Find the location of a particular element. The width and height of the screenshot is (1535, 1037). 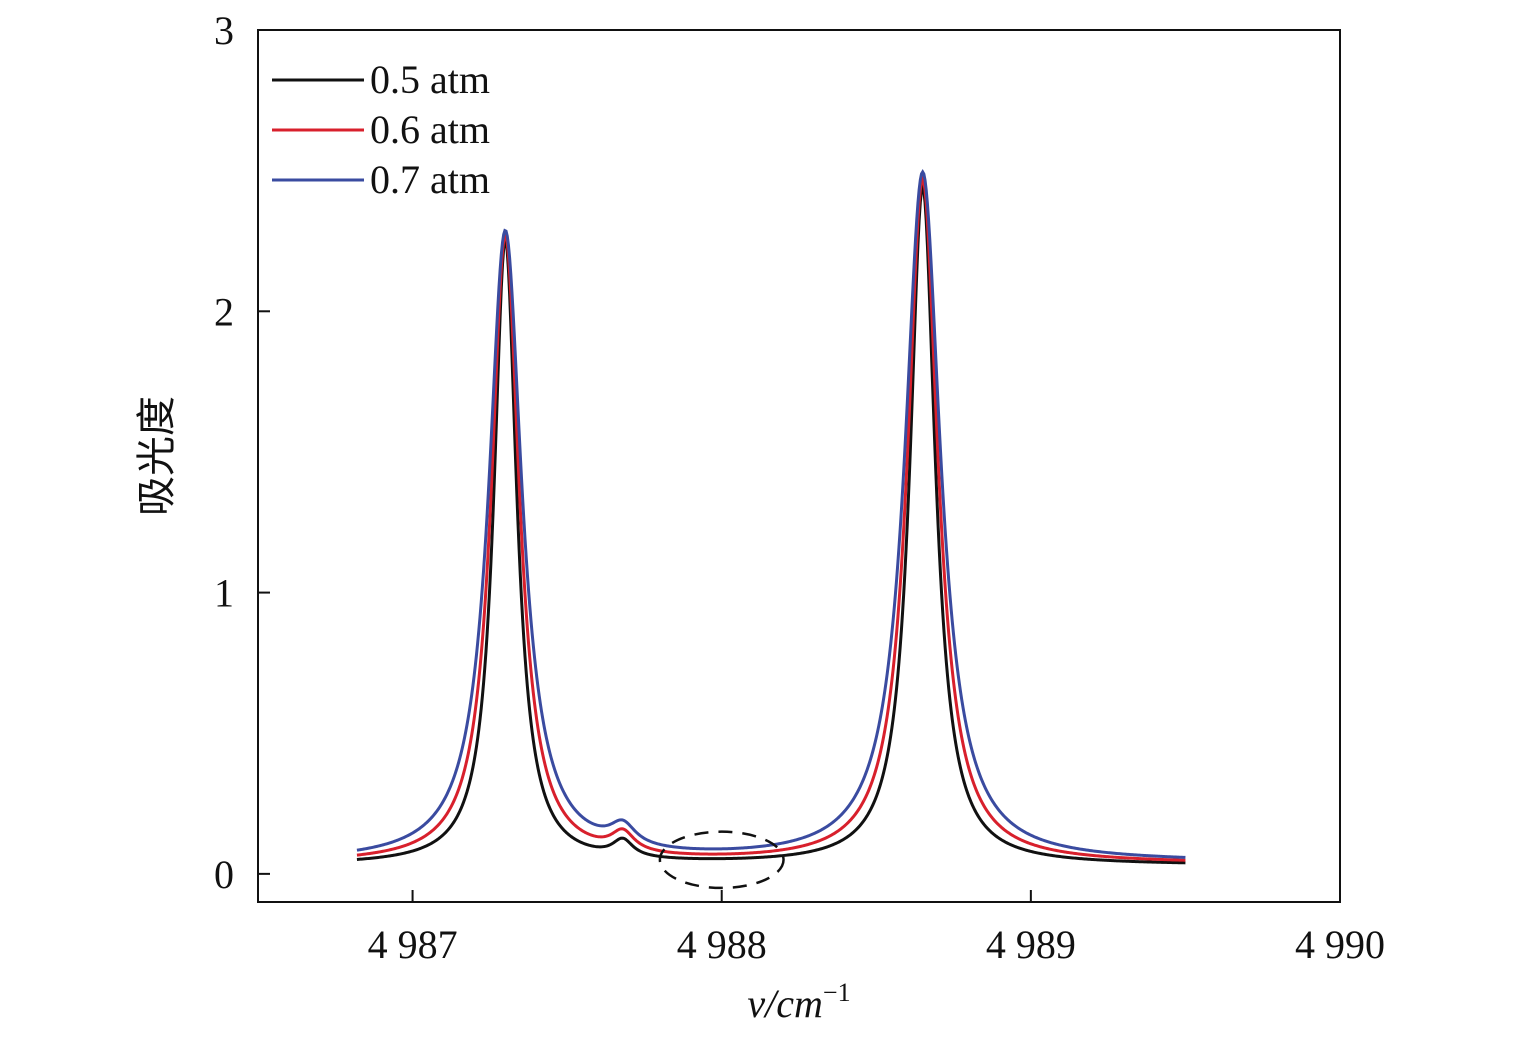

x-tick-label: 4 990 is located at coordinates (1340, 944).